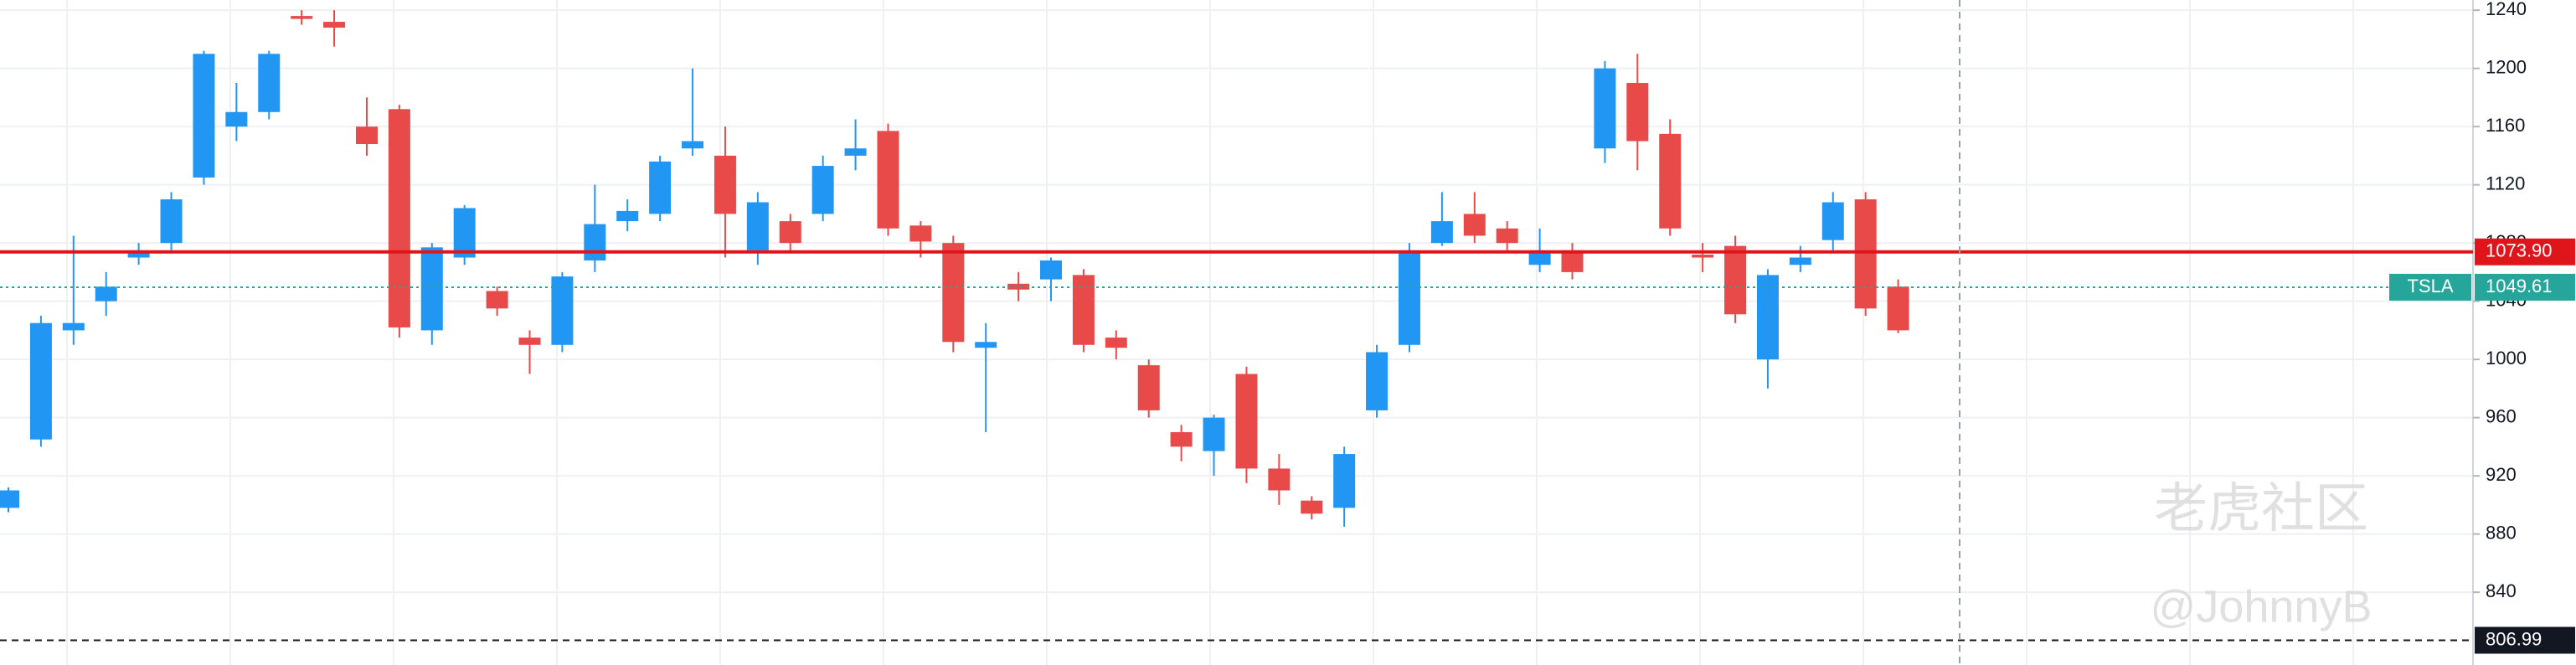  I want to click on y-tick-label: 1240, so click(2506, 9).